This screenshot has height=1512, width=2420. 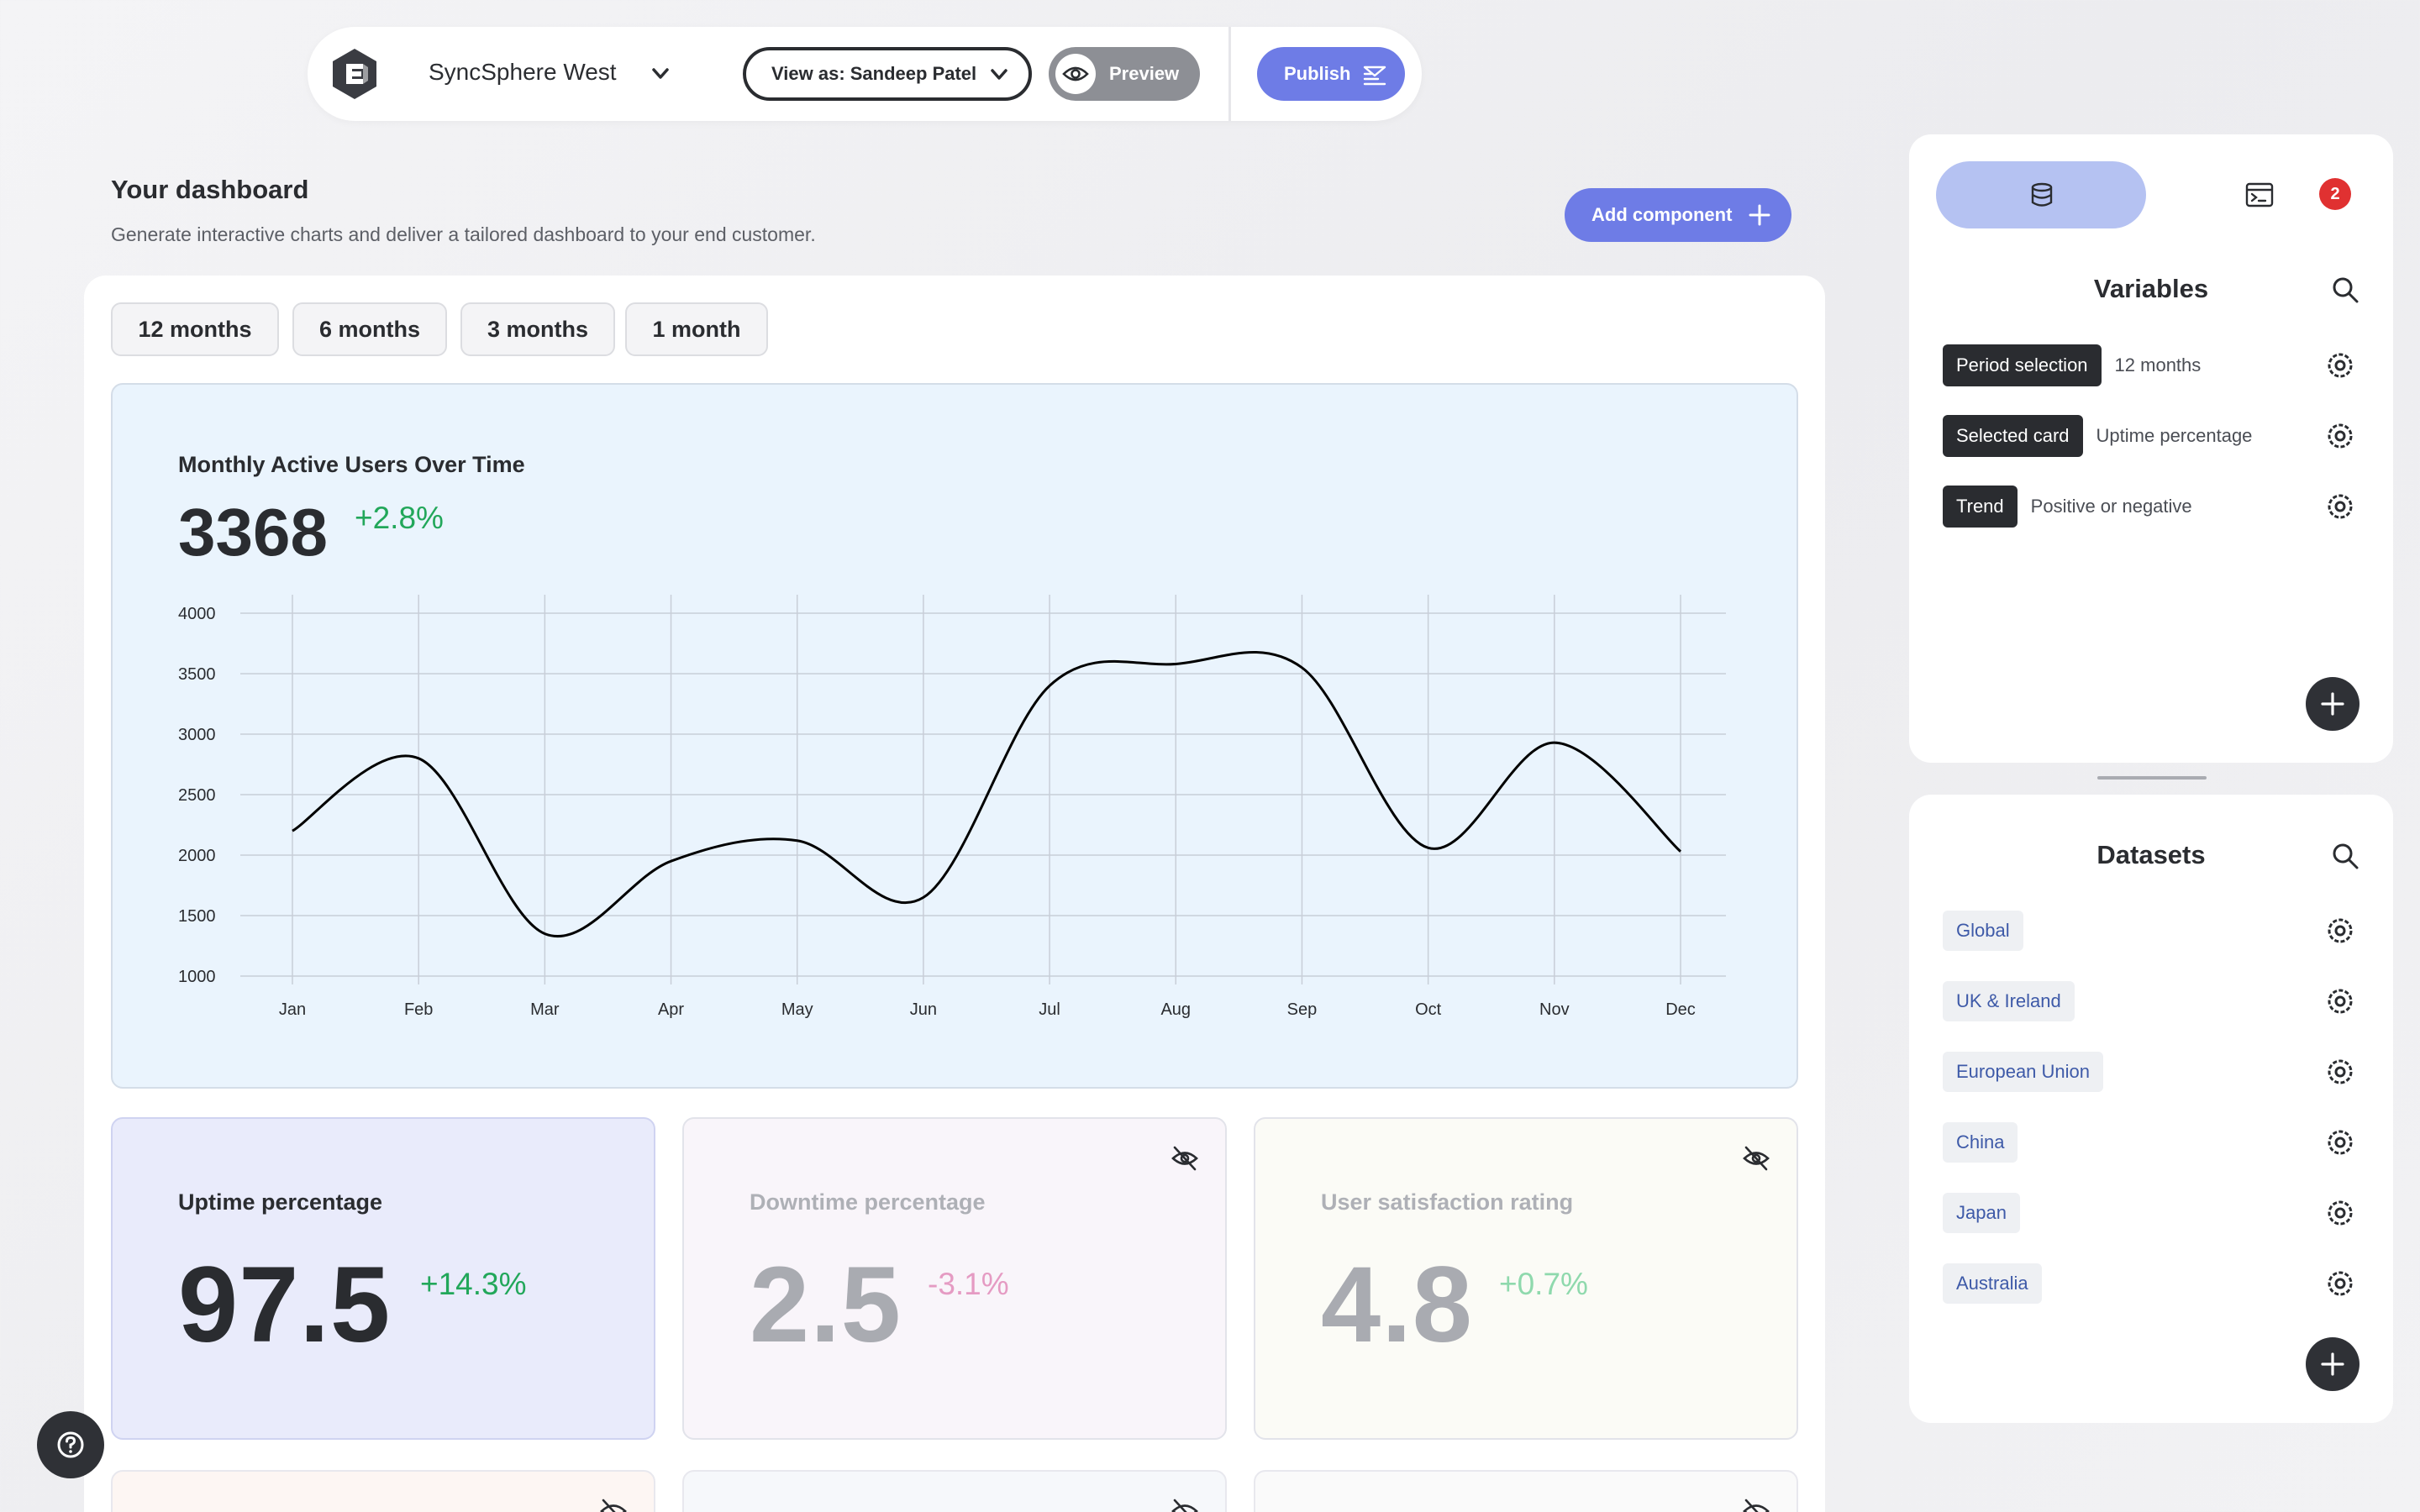 I want to click on dataset-item: UK & Ireland, so click(x=2009, y=1001).